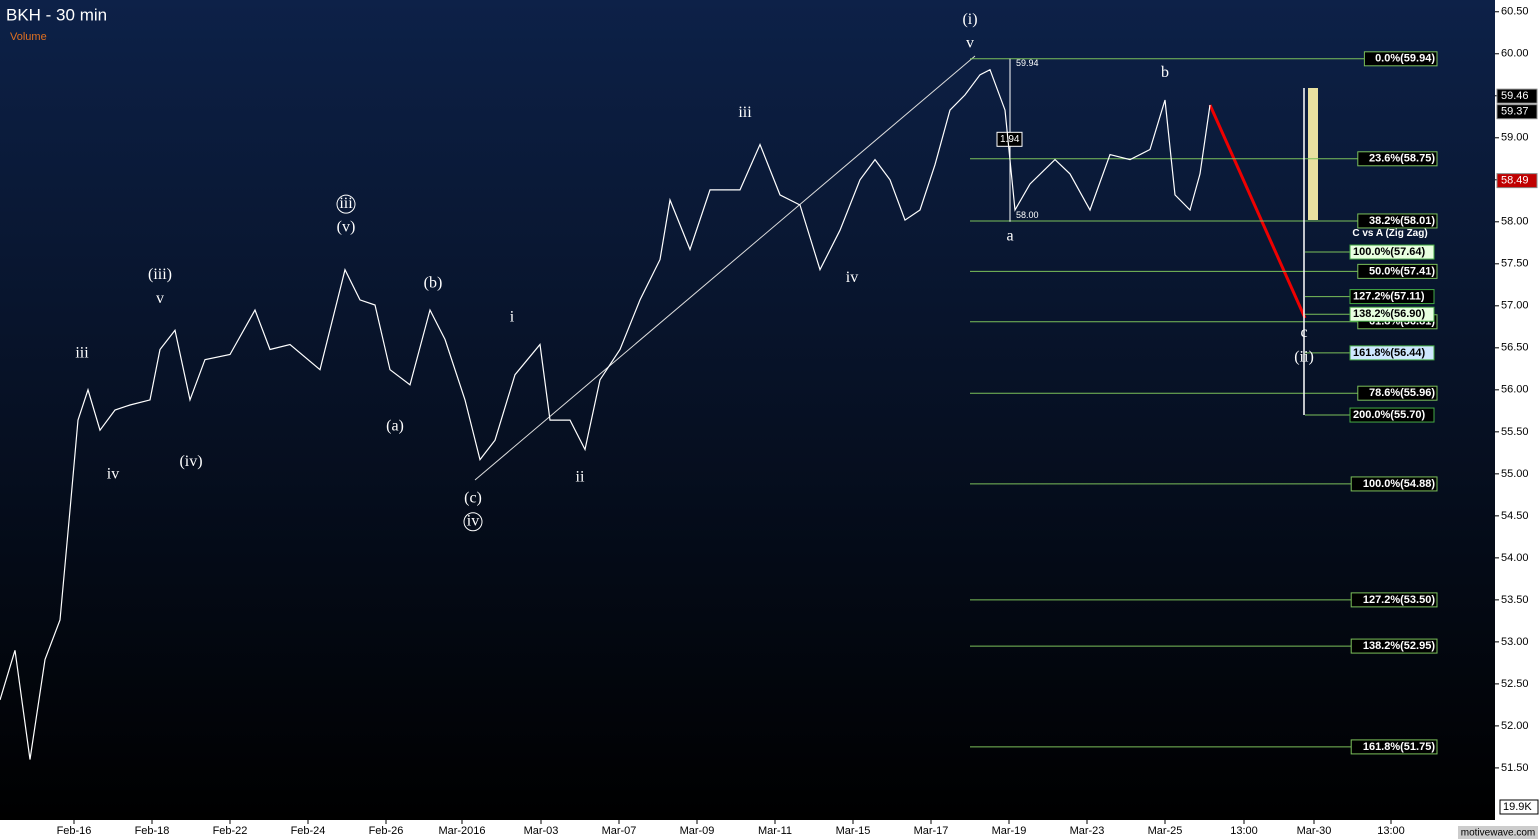  I want to click on y-tick-label: 52.50, so click(1515, 684).